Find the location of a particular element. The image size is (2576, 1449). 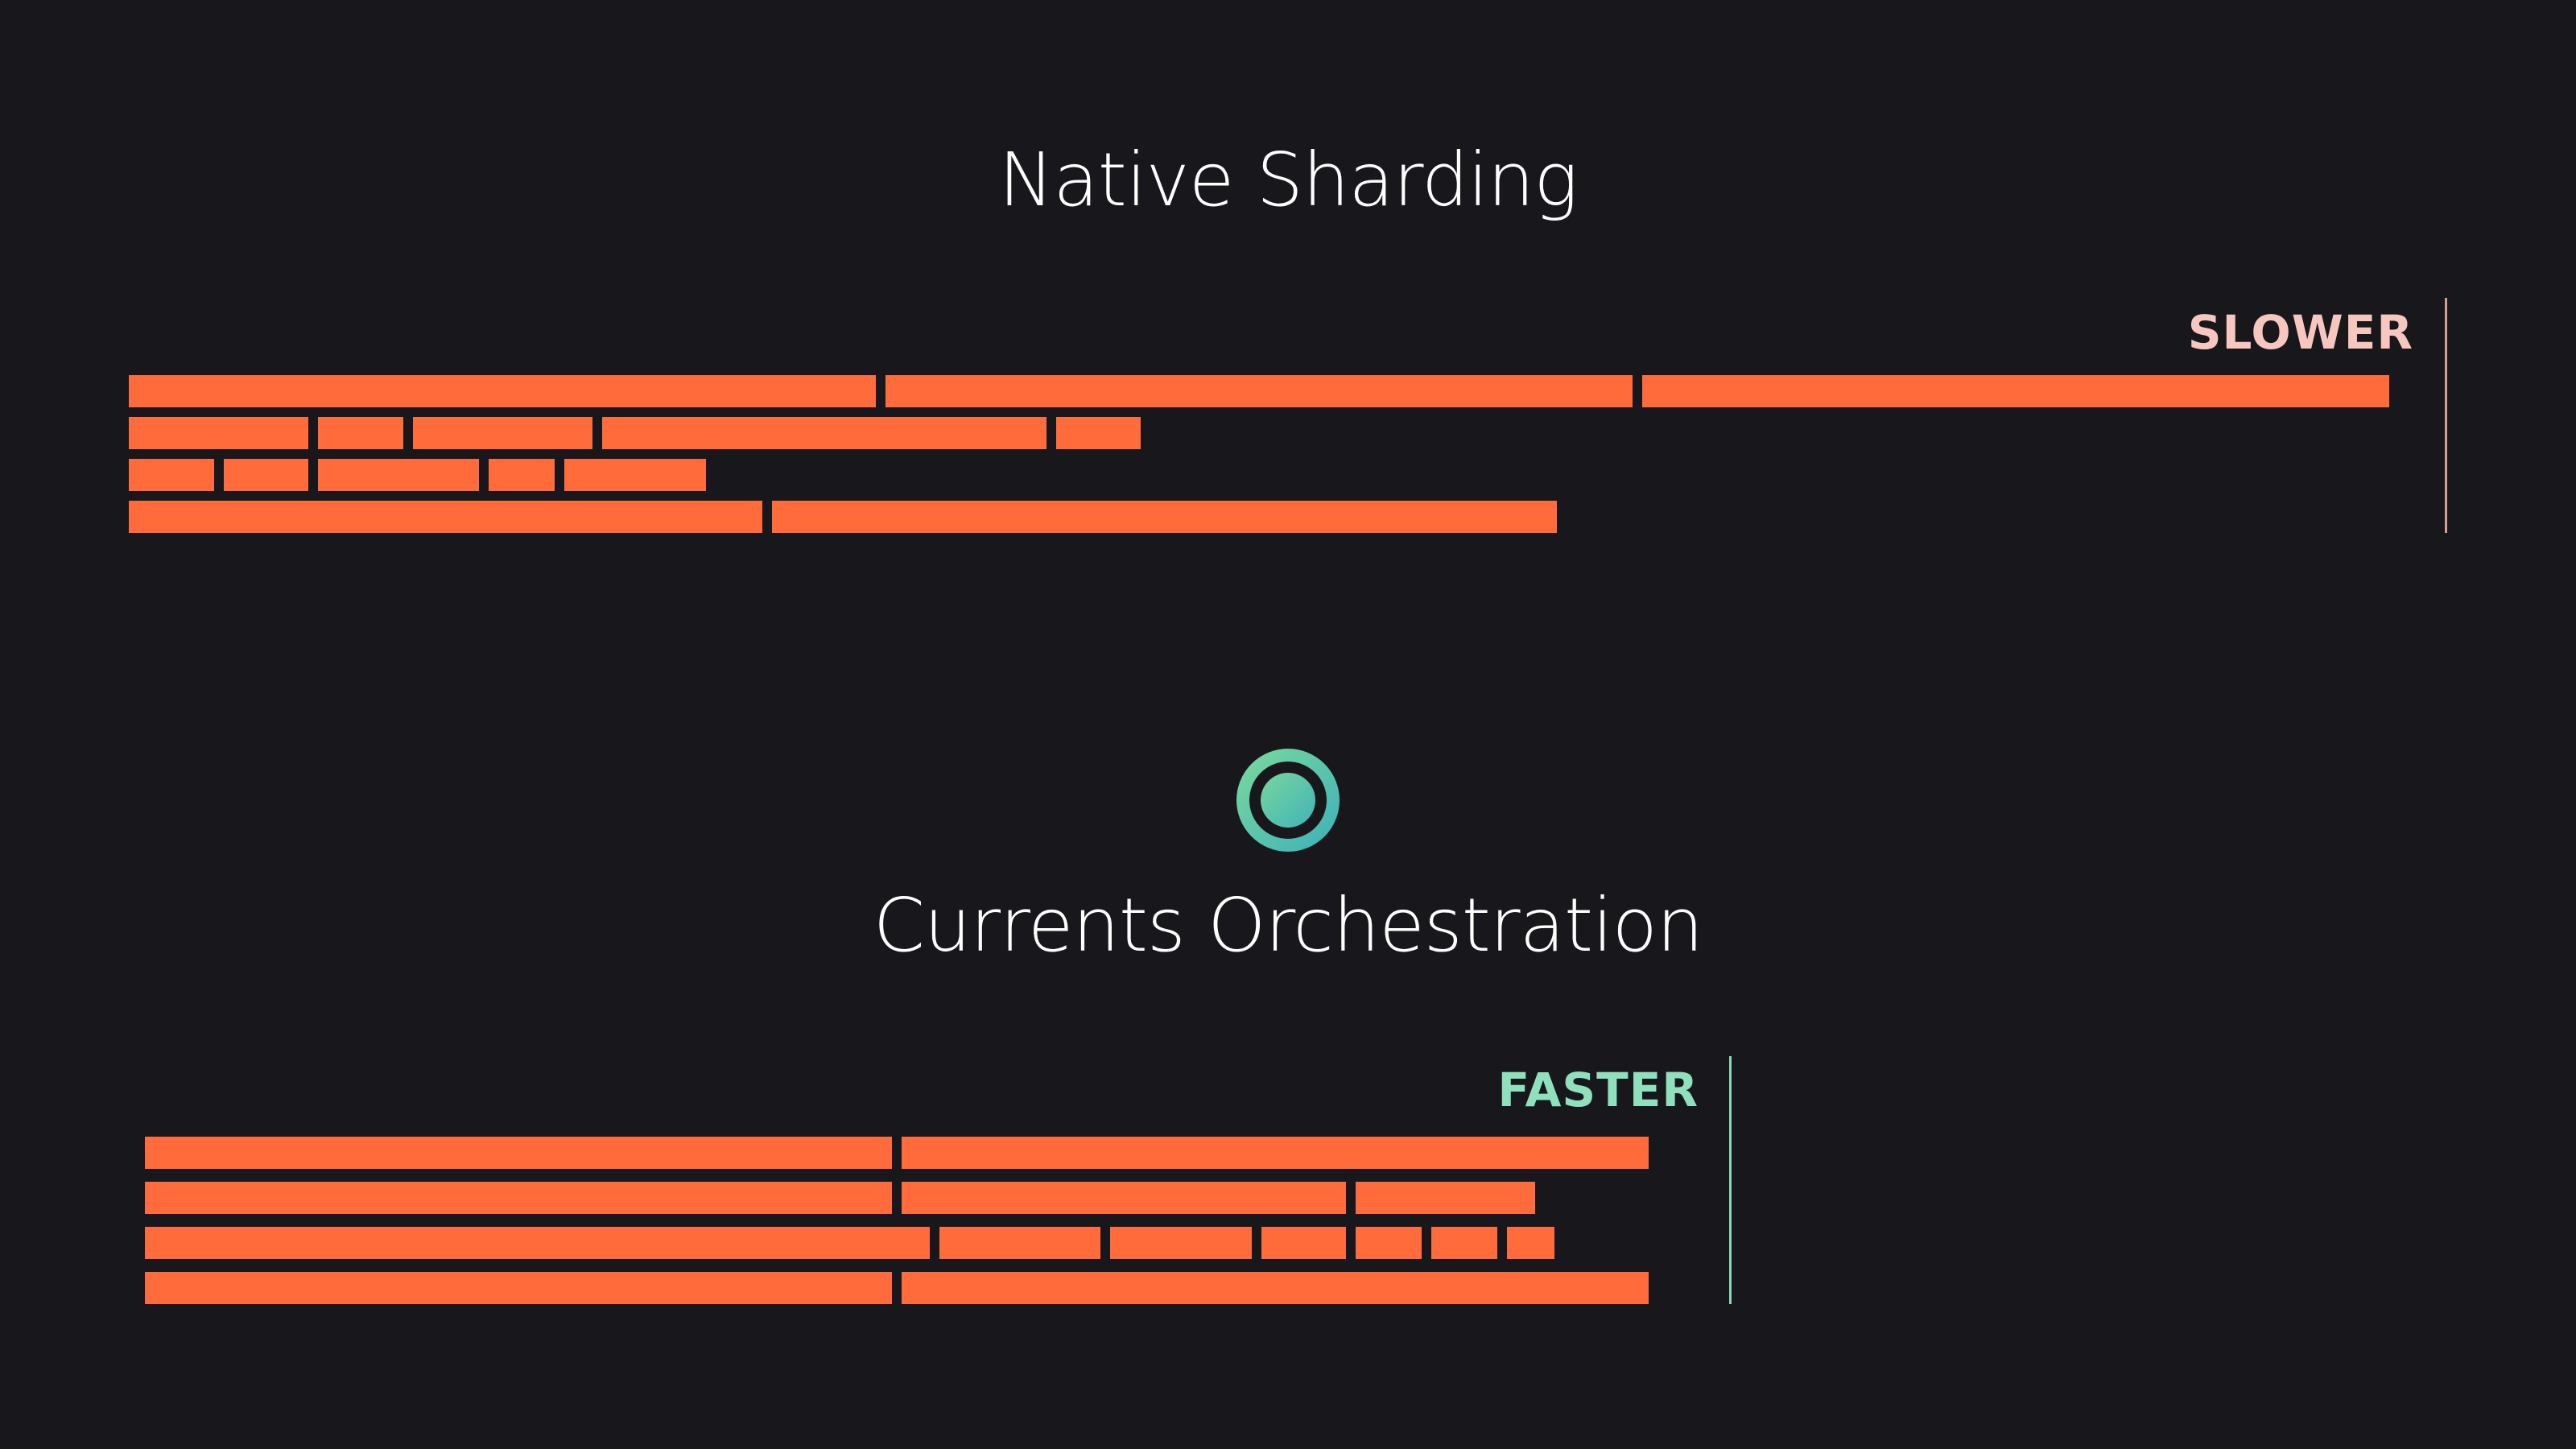

native-sharding-title: Native Sharding is located at coordinates (1288, 180).